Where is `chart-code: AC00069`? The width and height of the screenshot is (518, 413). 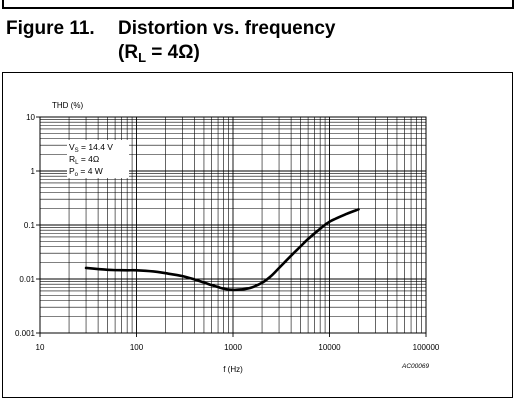 chart-code: AC00069 is located at coordinates (415, 366).